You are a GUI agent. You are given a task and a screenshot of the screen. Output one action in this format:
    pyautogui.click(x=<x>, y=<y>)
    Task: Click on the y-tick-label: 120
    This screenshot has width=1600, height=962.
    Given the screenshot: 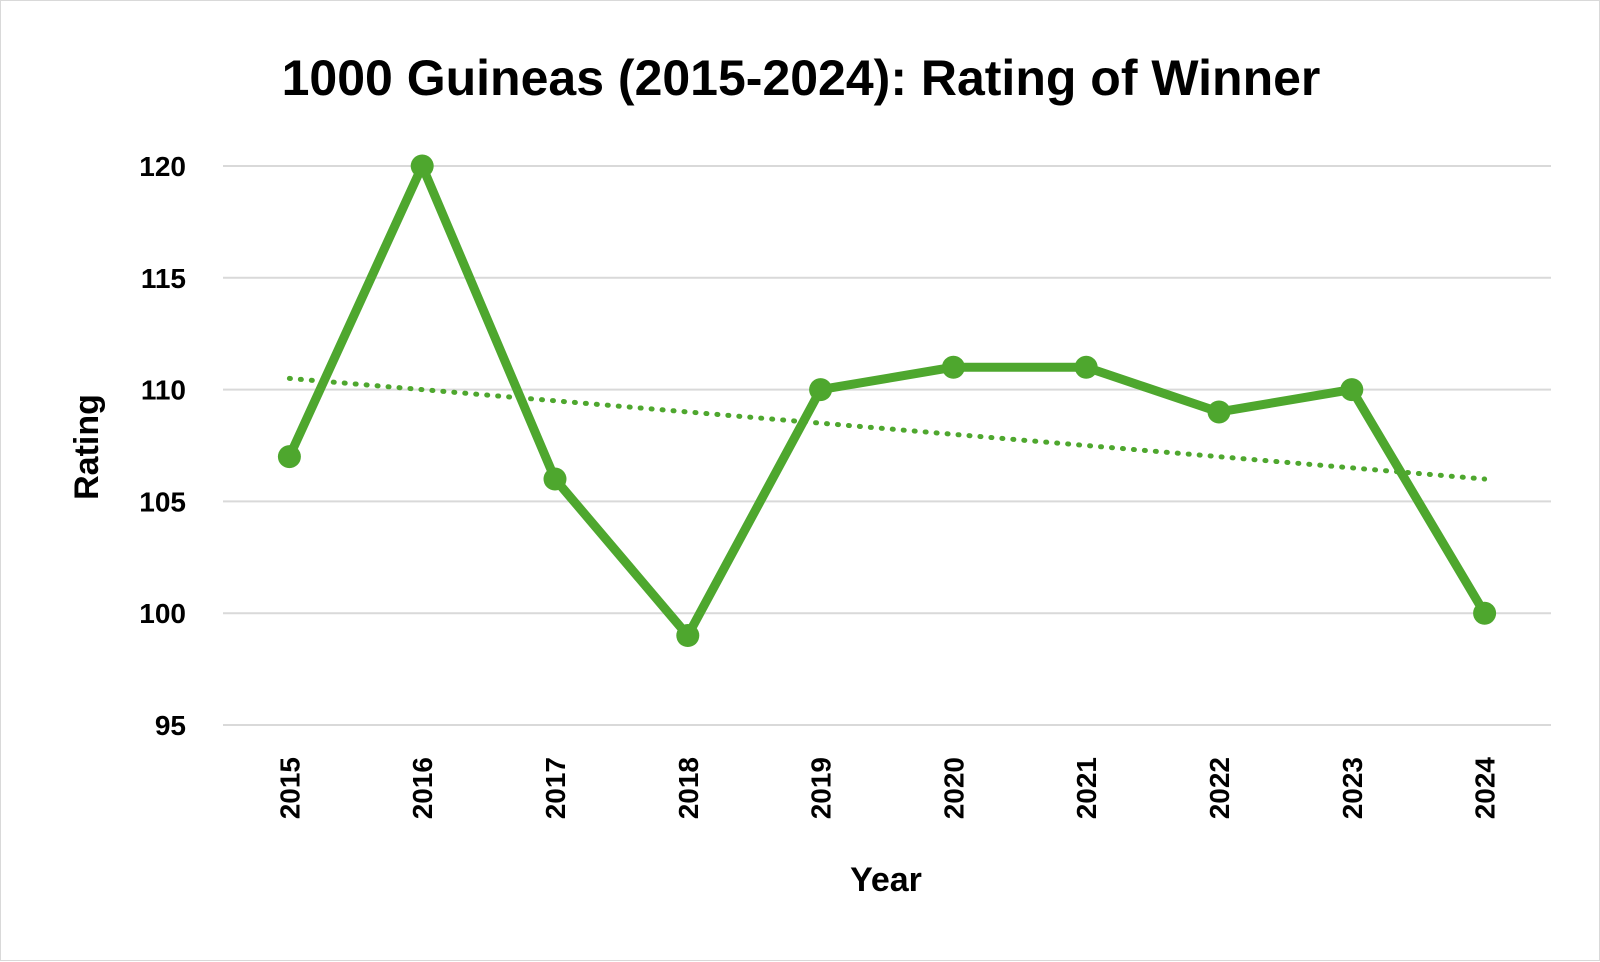 What is the action you would take?
    pyautogui.click(x=162, y=166)
    